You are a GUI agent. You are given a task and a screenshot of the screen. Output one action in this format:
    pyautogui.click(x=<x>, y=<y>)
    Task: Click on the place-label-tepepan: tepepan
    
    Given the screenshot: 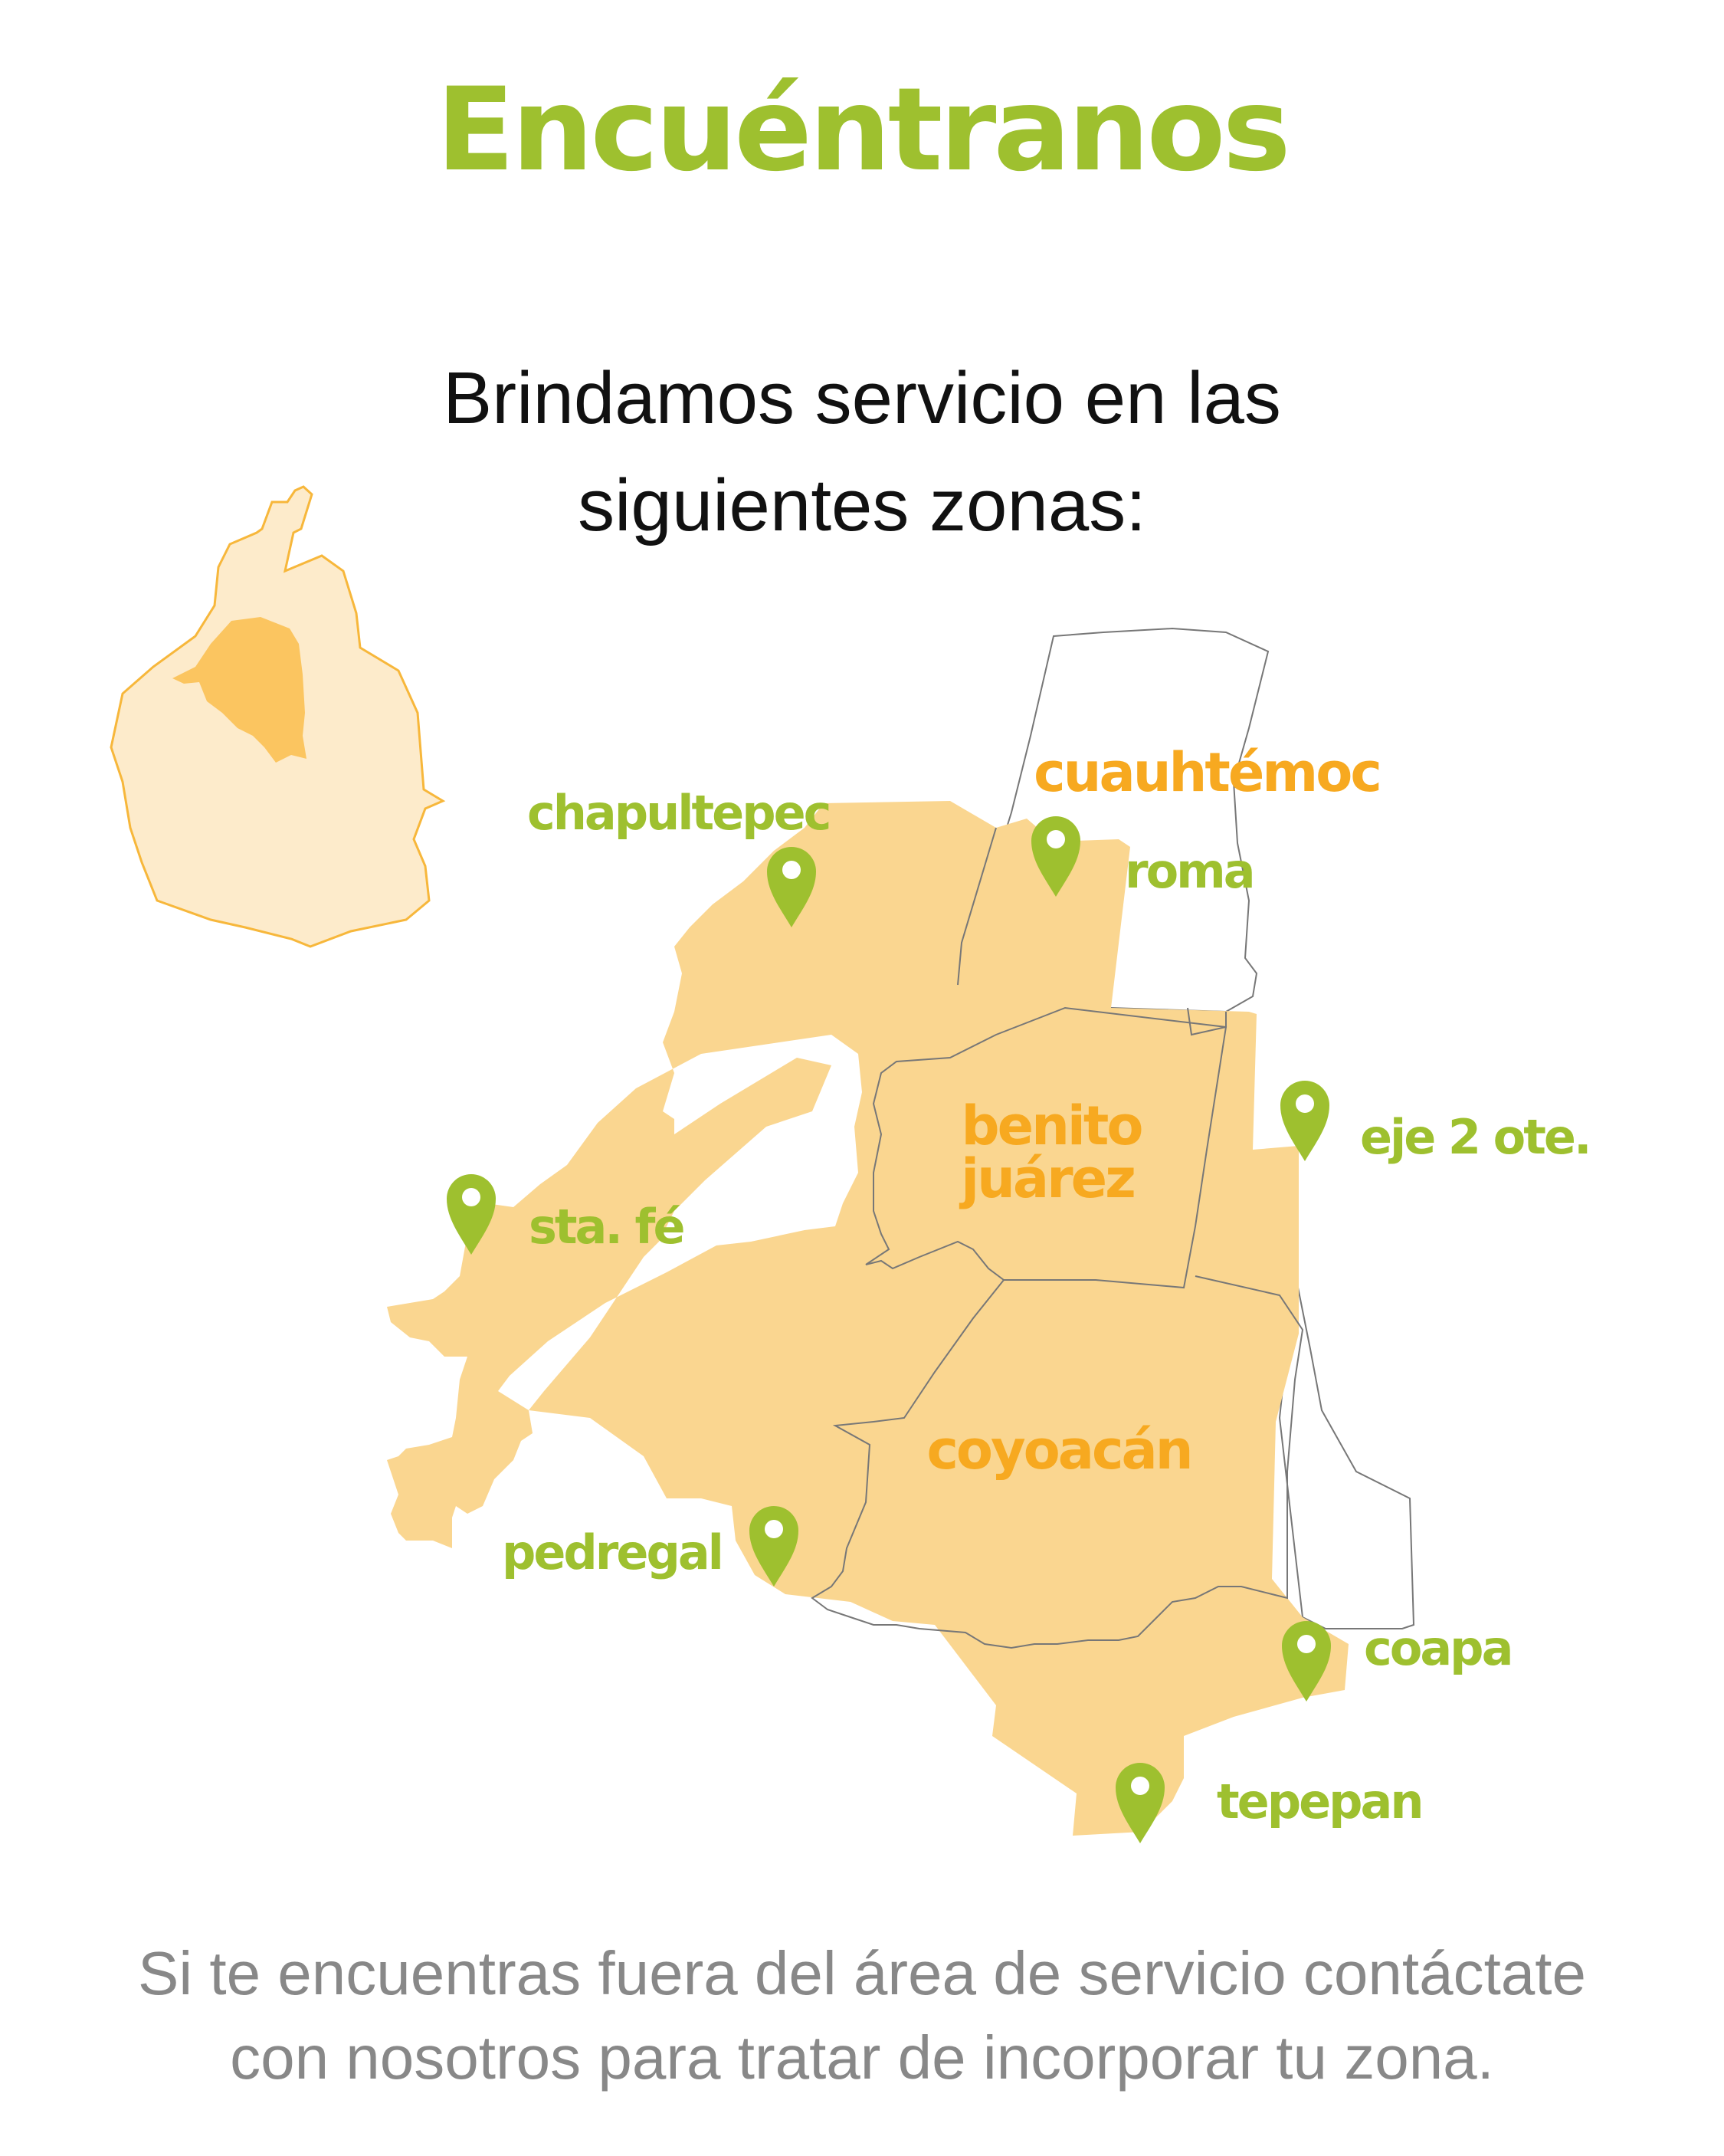 What is the action you would take?
    pyautogui.click(x=1319, y=1801)
    